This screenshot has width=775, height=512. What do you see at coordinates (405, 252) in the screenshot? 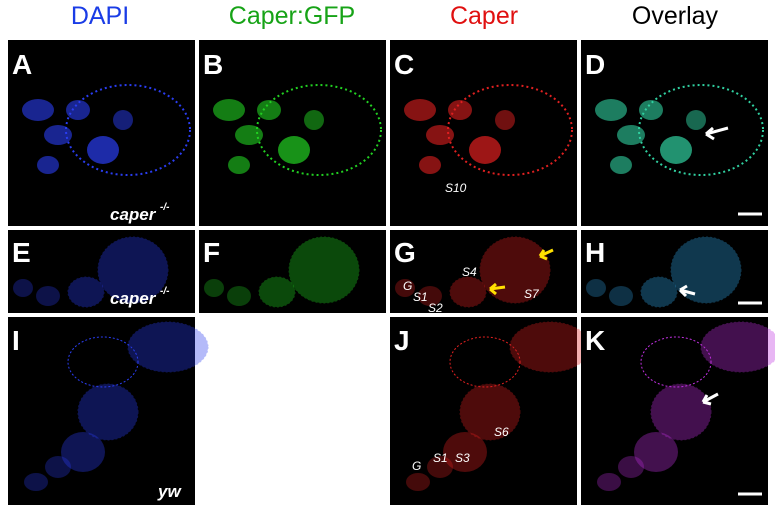
I see `panel-letter: G` at bounding box center [405, 252].